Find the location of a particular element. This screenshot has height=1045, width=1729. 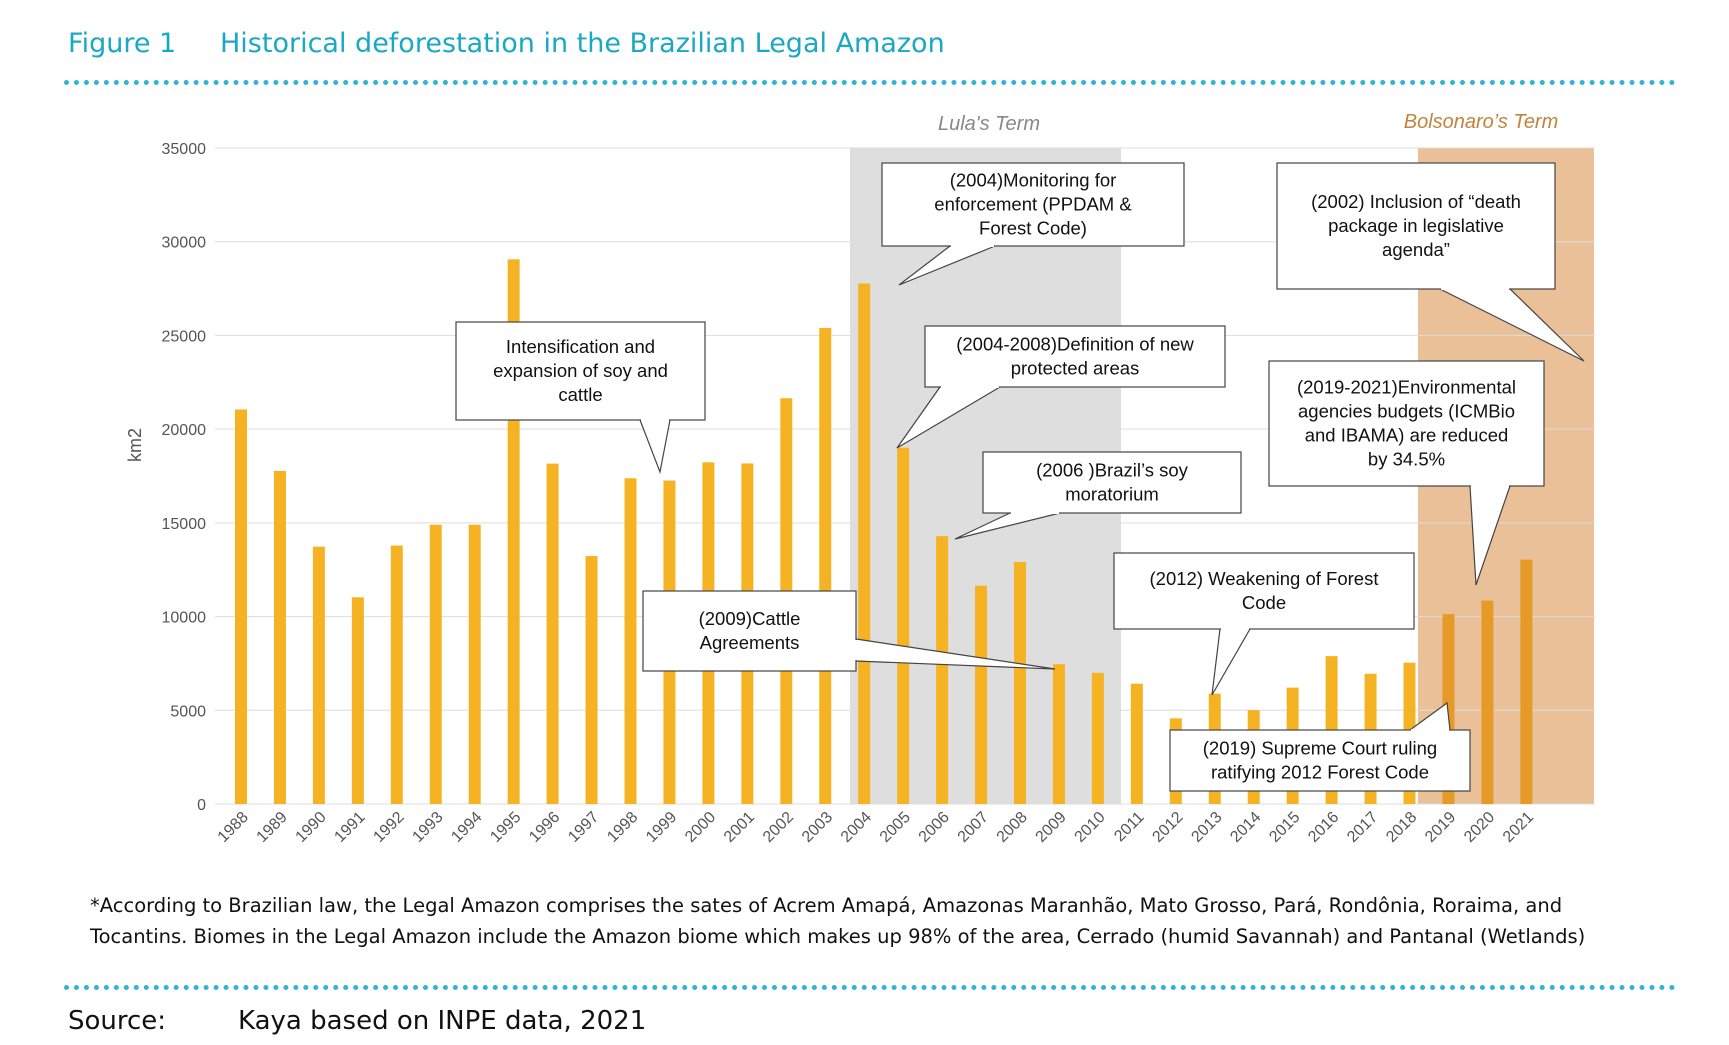

x-tick-label: 2006 is located at coordinates (934, 827).